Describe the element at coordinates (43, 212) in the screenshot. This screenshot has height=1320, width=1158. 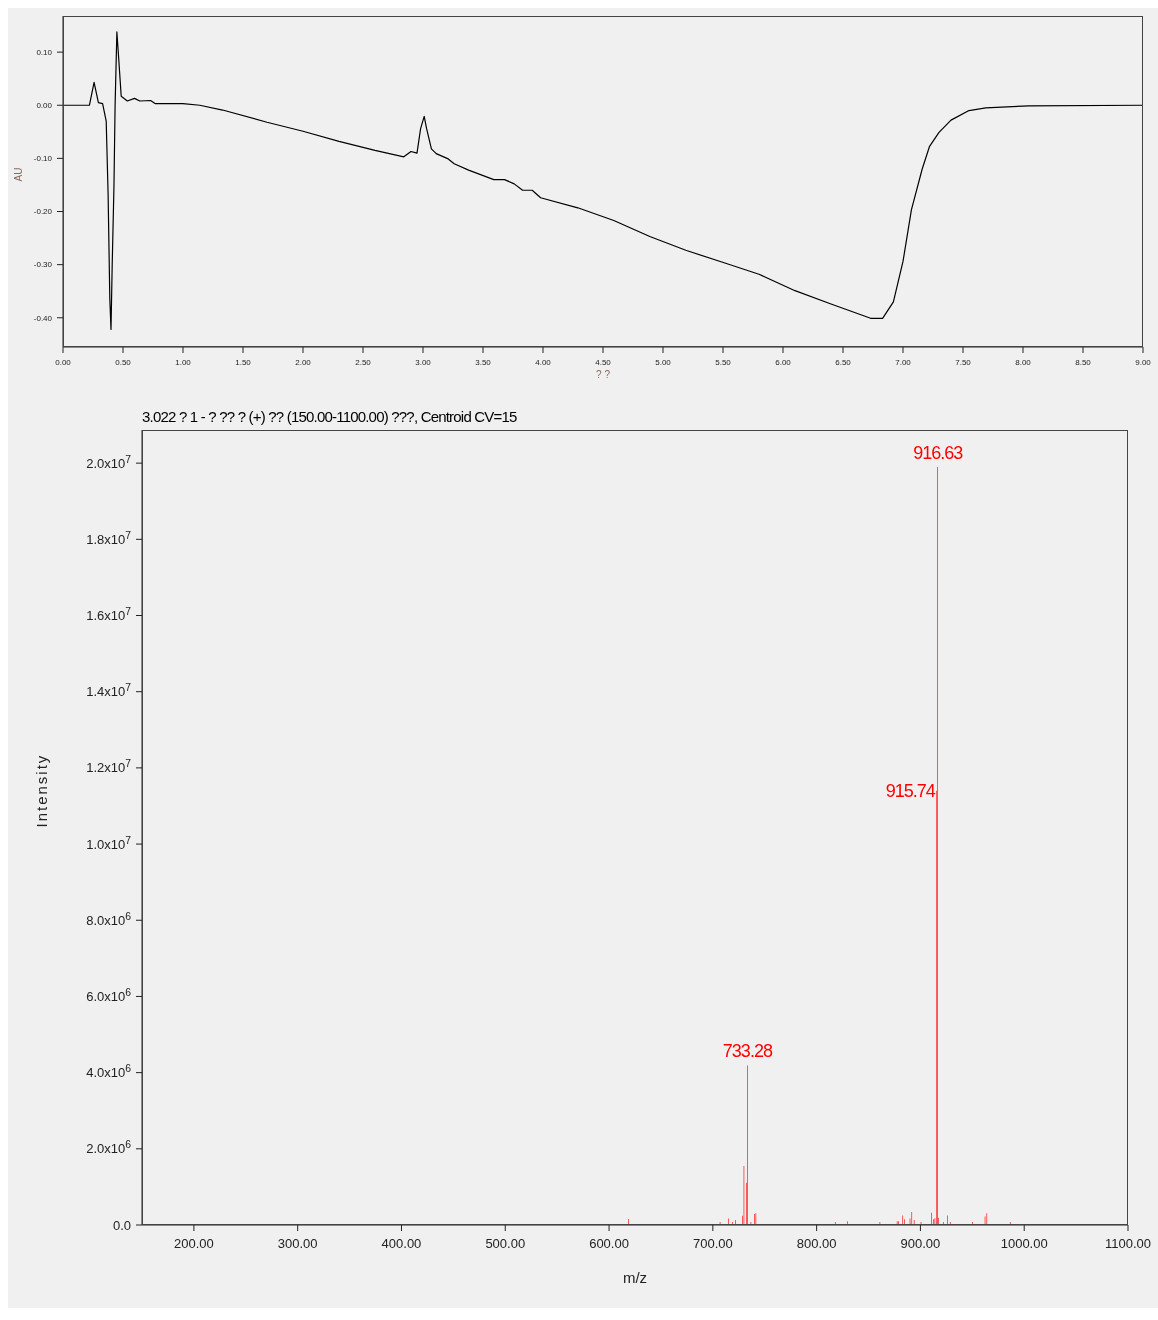
I see `y-tick-label: -0.20` at that location.